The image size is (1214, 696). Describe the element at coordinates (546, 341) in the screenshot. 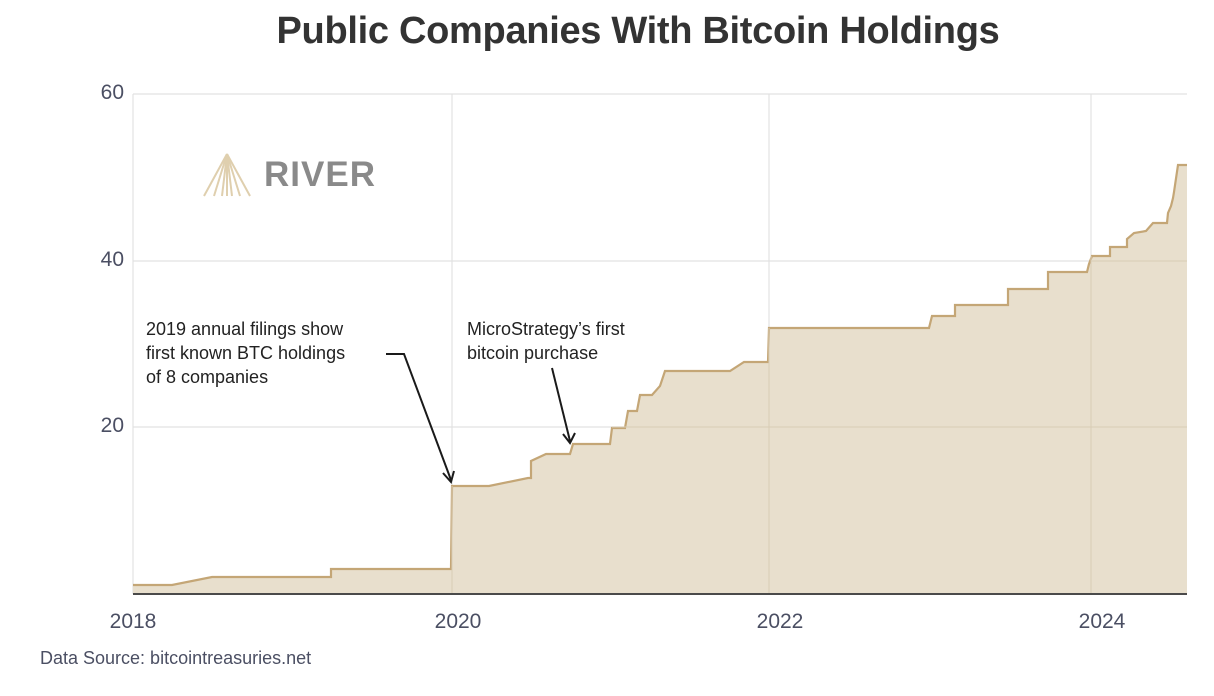

I see `annotation-microstrategy: MicroStrategy’s first bitcoin purchase` at that location.